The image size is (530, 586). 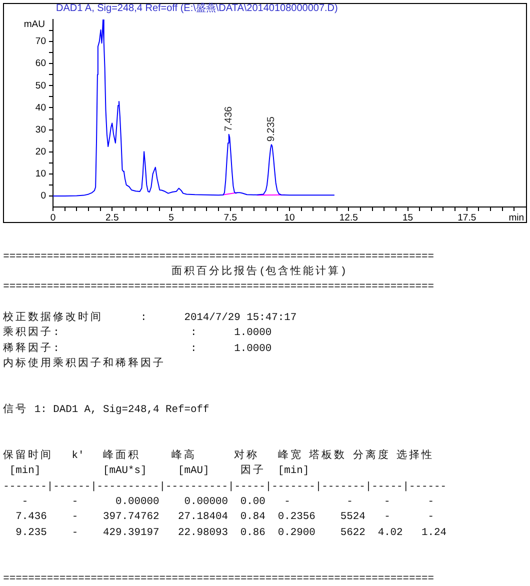 What do you see at coordinates (467, 218) in the screenshot?
I see `x-tick-label: 17.5` at bounding box center [467, 218].